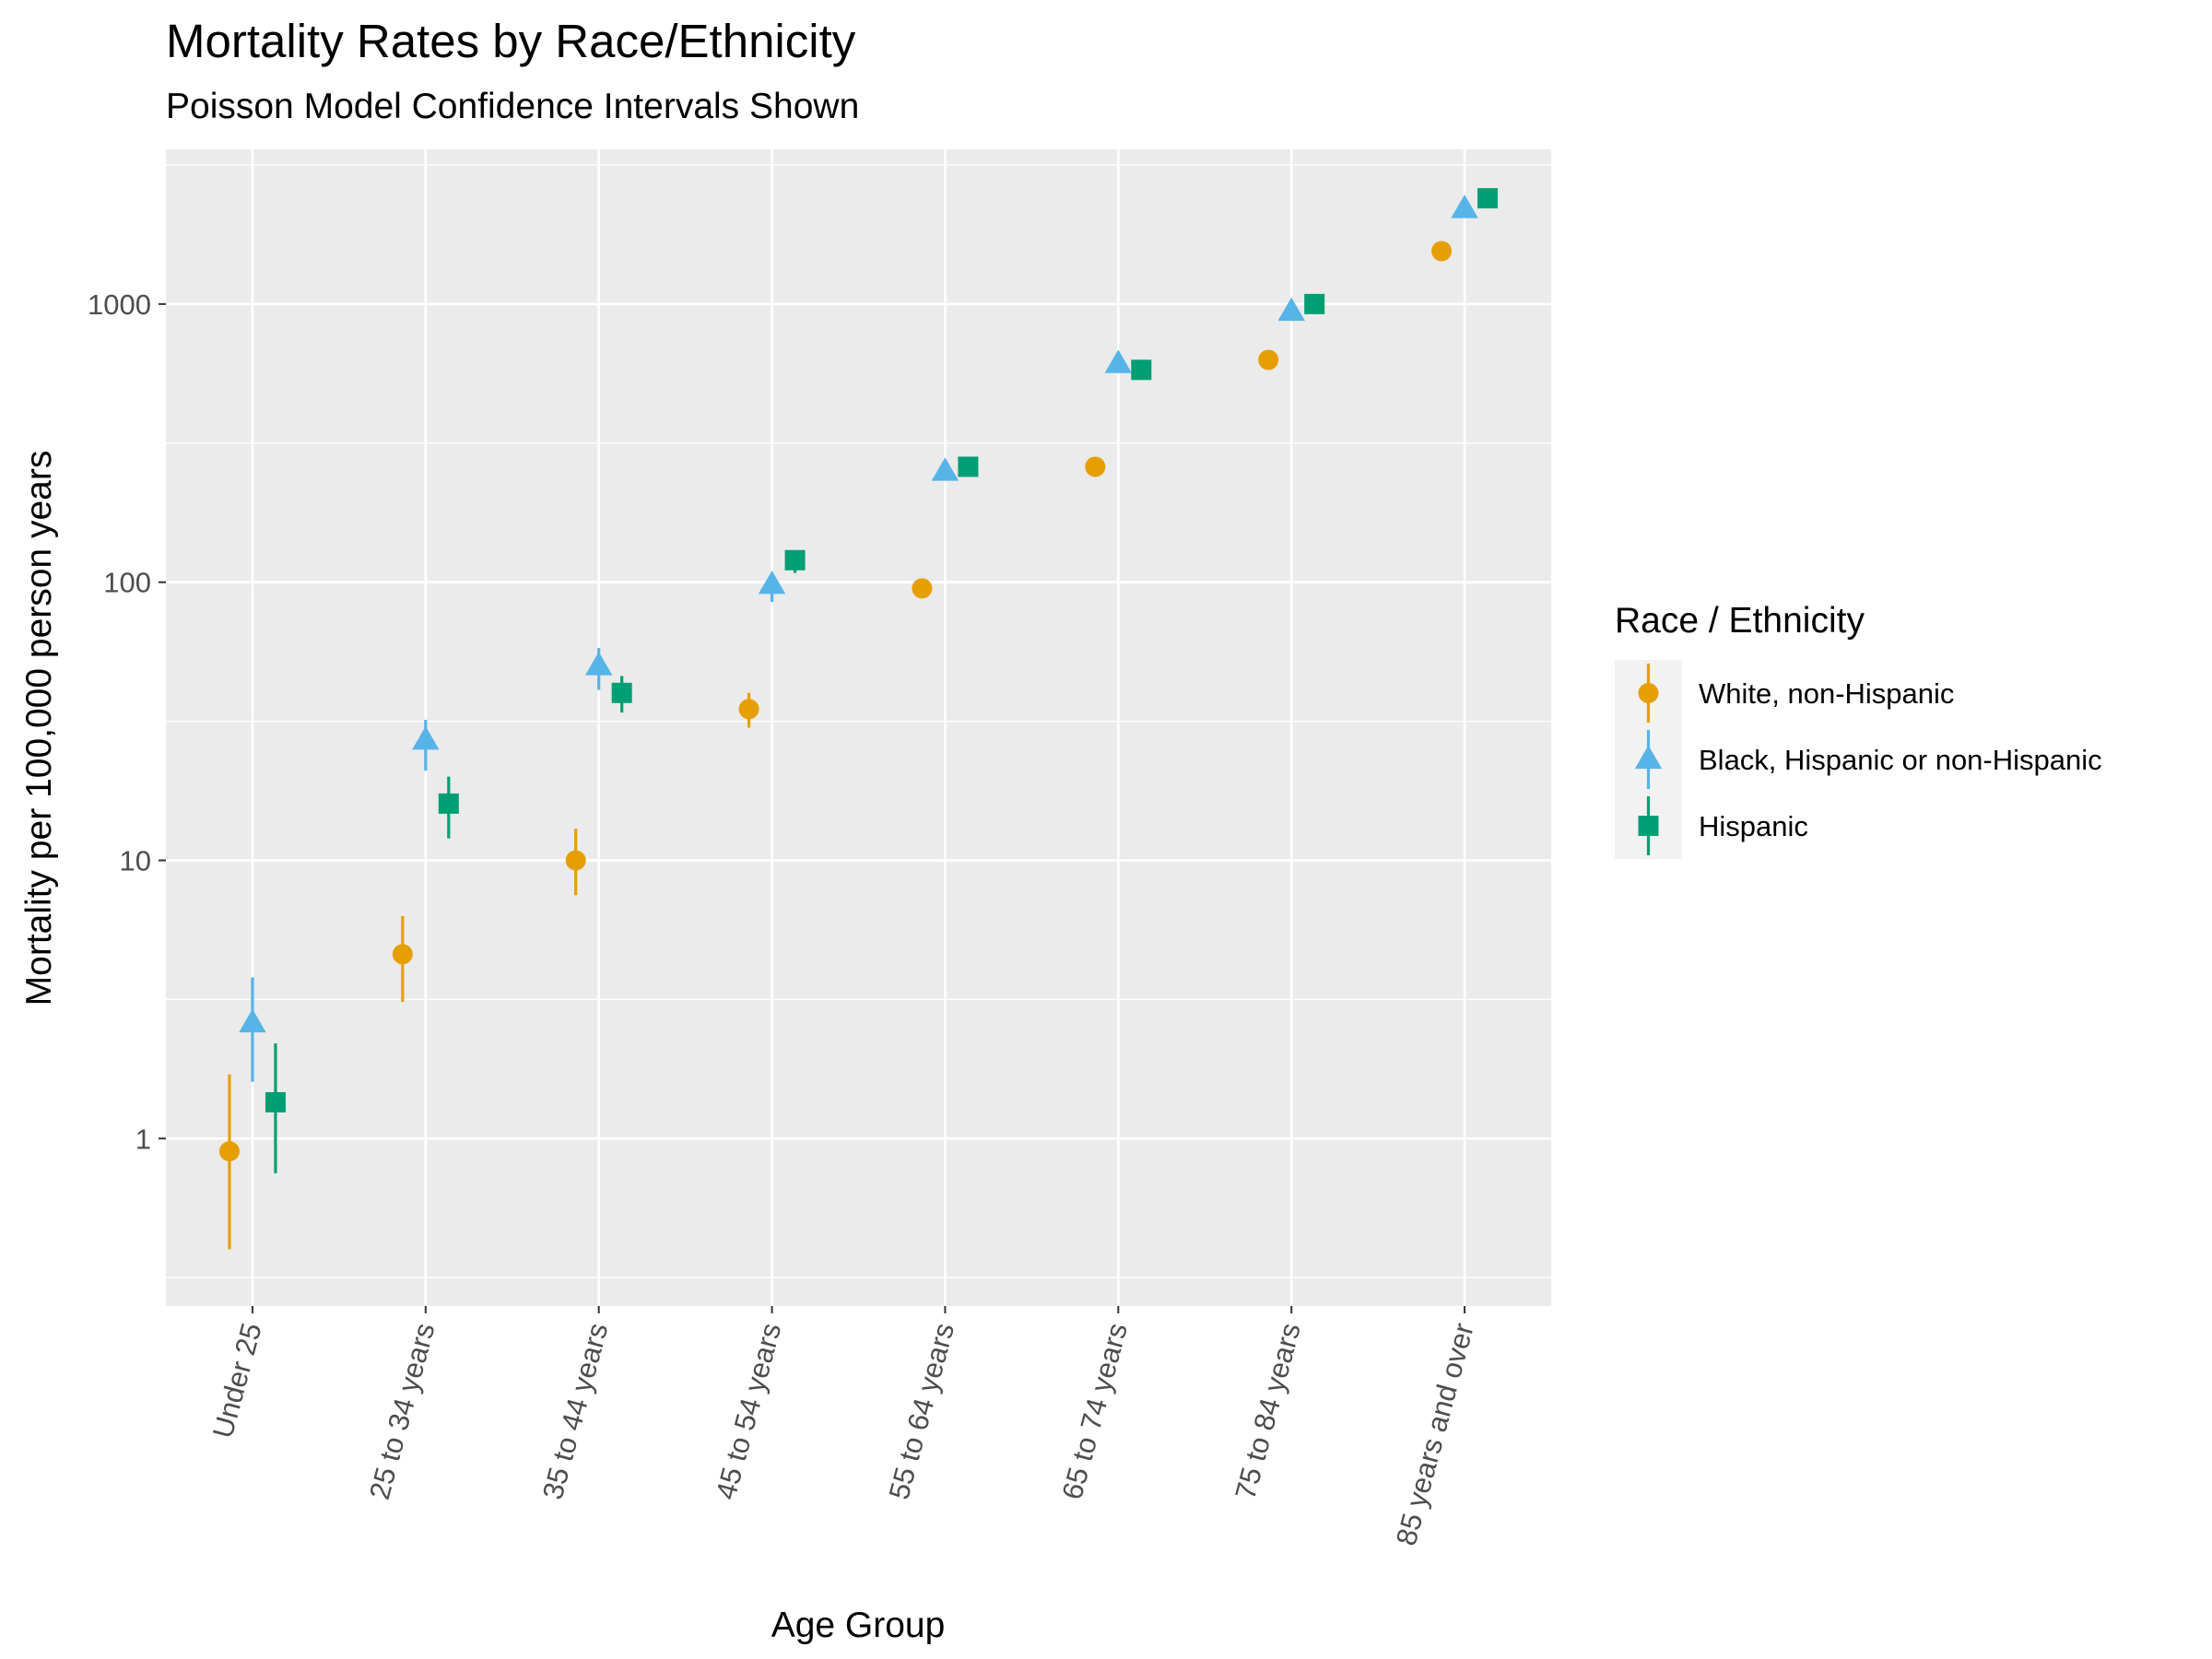 This screenshot has width=2212, height=1659. I want to click on x-tick-label: 25 to 34 years, so click(402, 1411).